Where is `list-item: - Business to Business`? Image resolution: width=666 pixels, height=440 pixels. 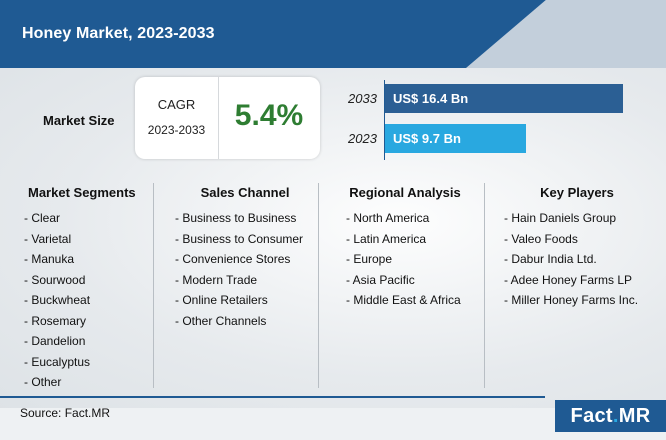 list-item: - Business to Business is located at coordinates (236, 218).